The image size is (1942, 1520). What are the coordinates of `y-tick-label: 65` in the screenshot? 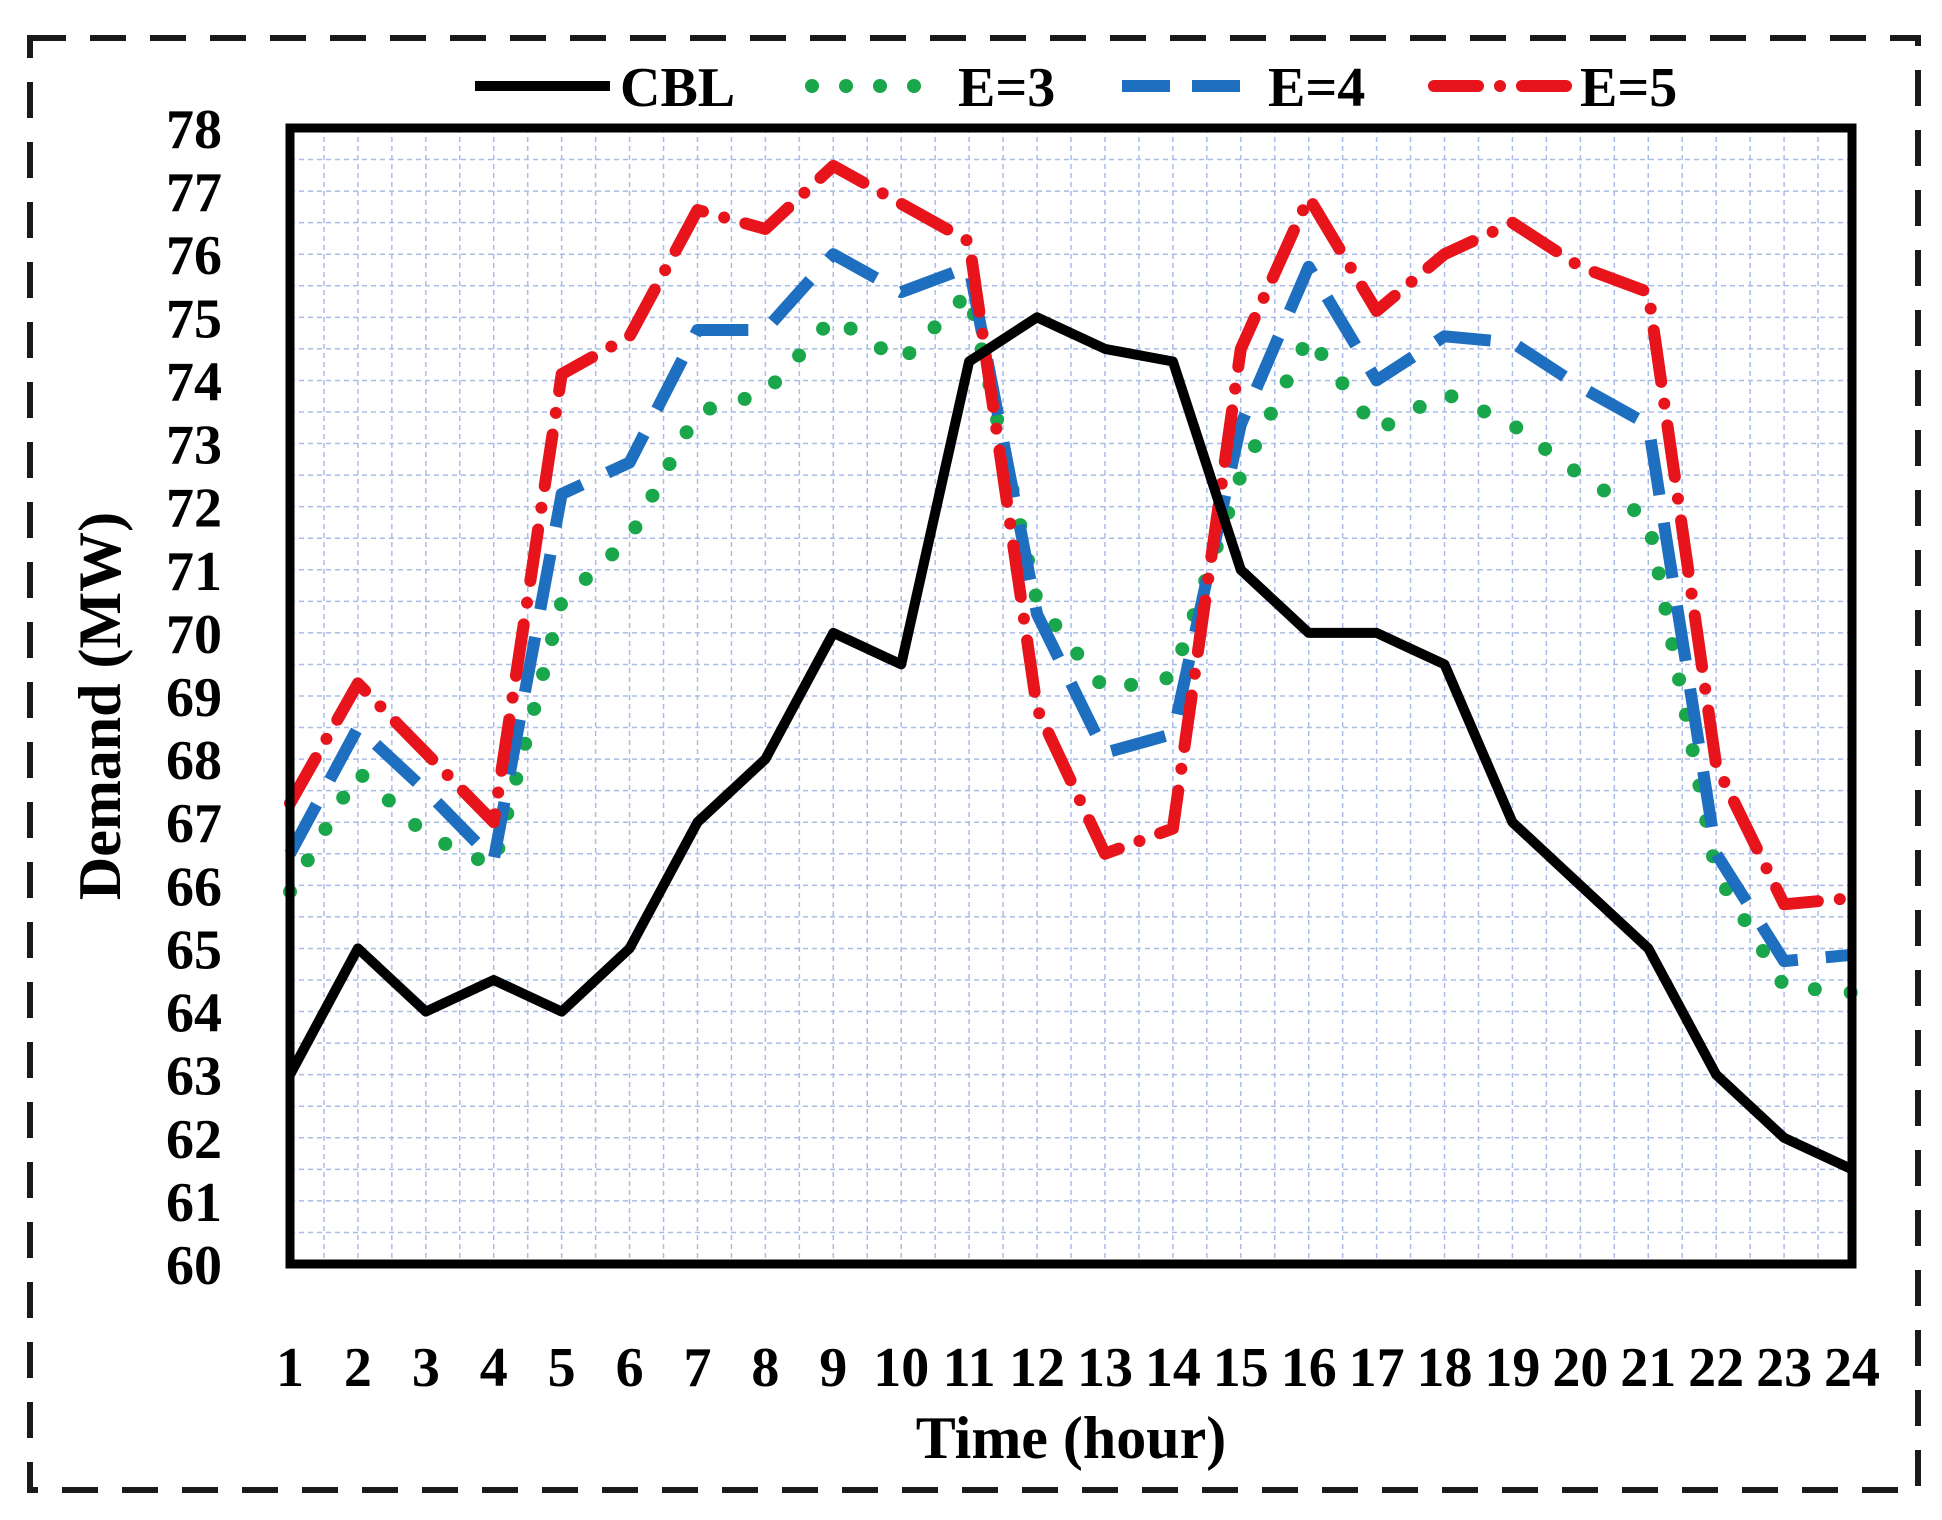 It's located at (194, 950).